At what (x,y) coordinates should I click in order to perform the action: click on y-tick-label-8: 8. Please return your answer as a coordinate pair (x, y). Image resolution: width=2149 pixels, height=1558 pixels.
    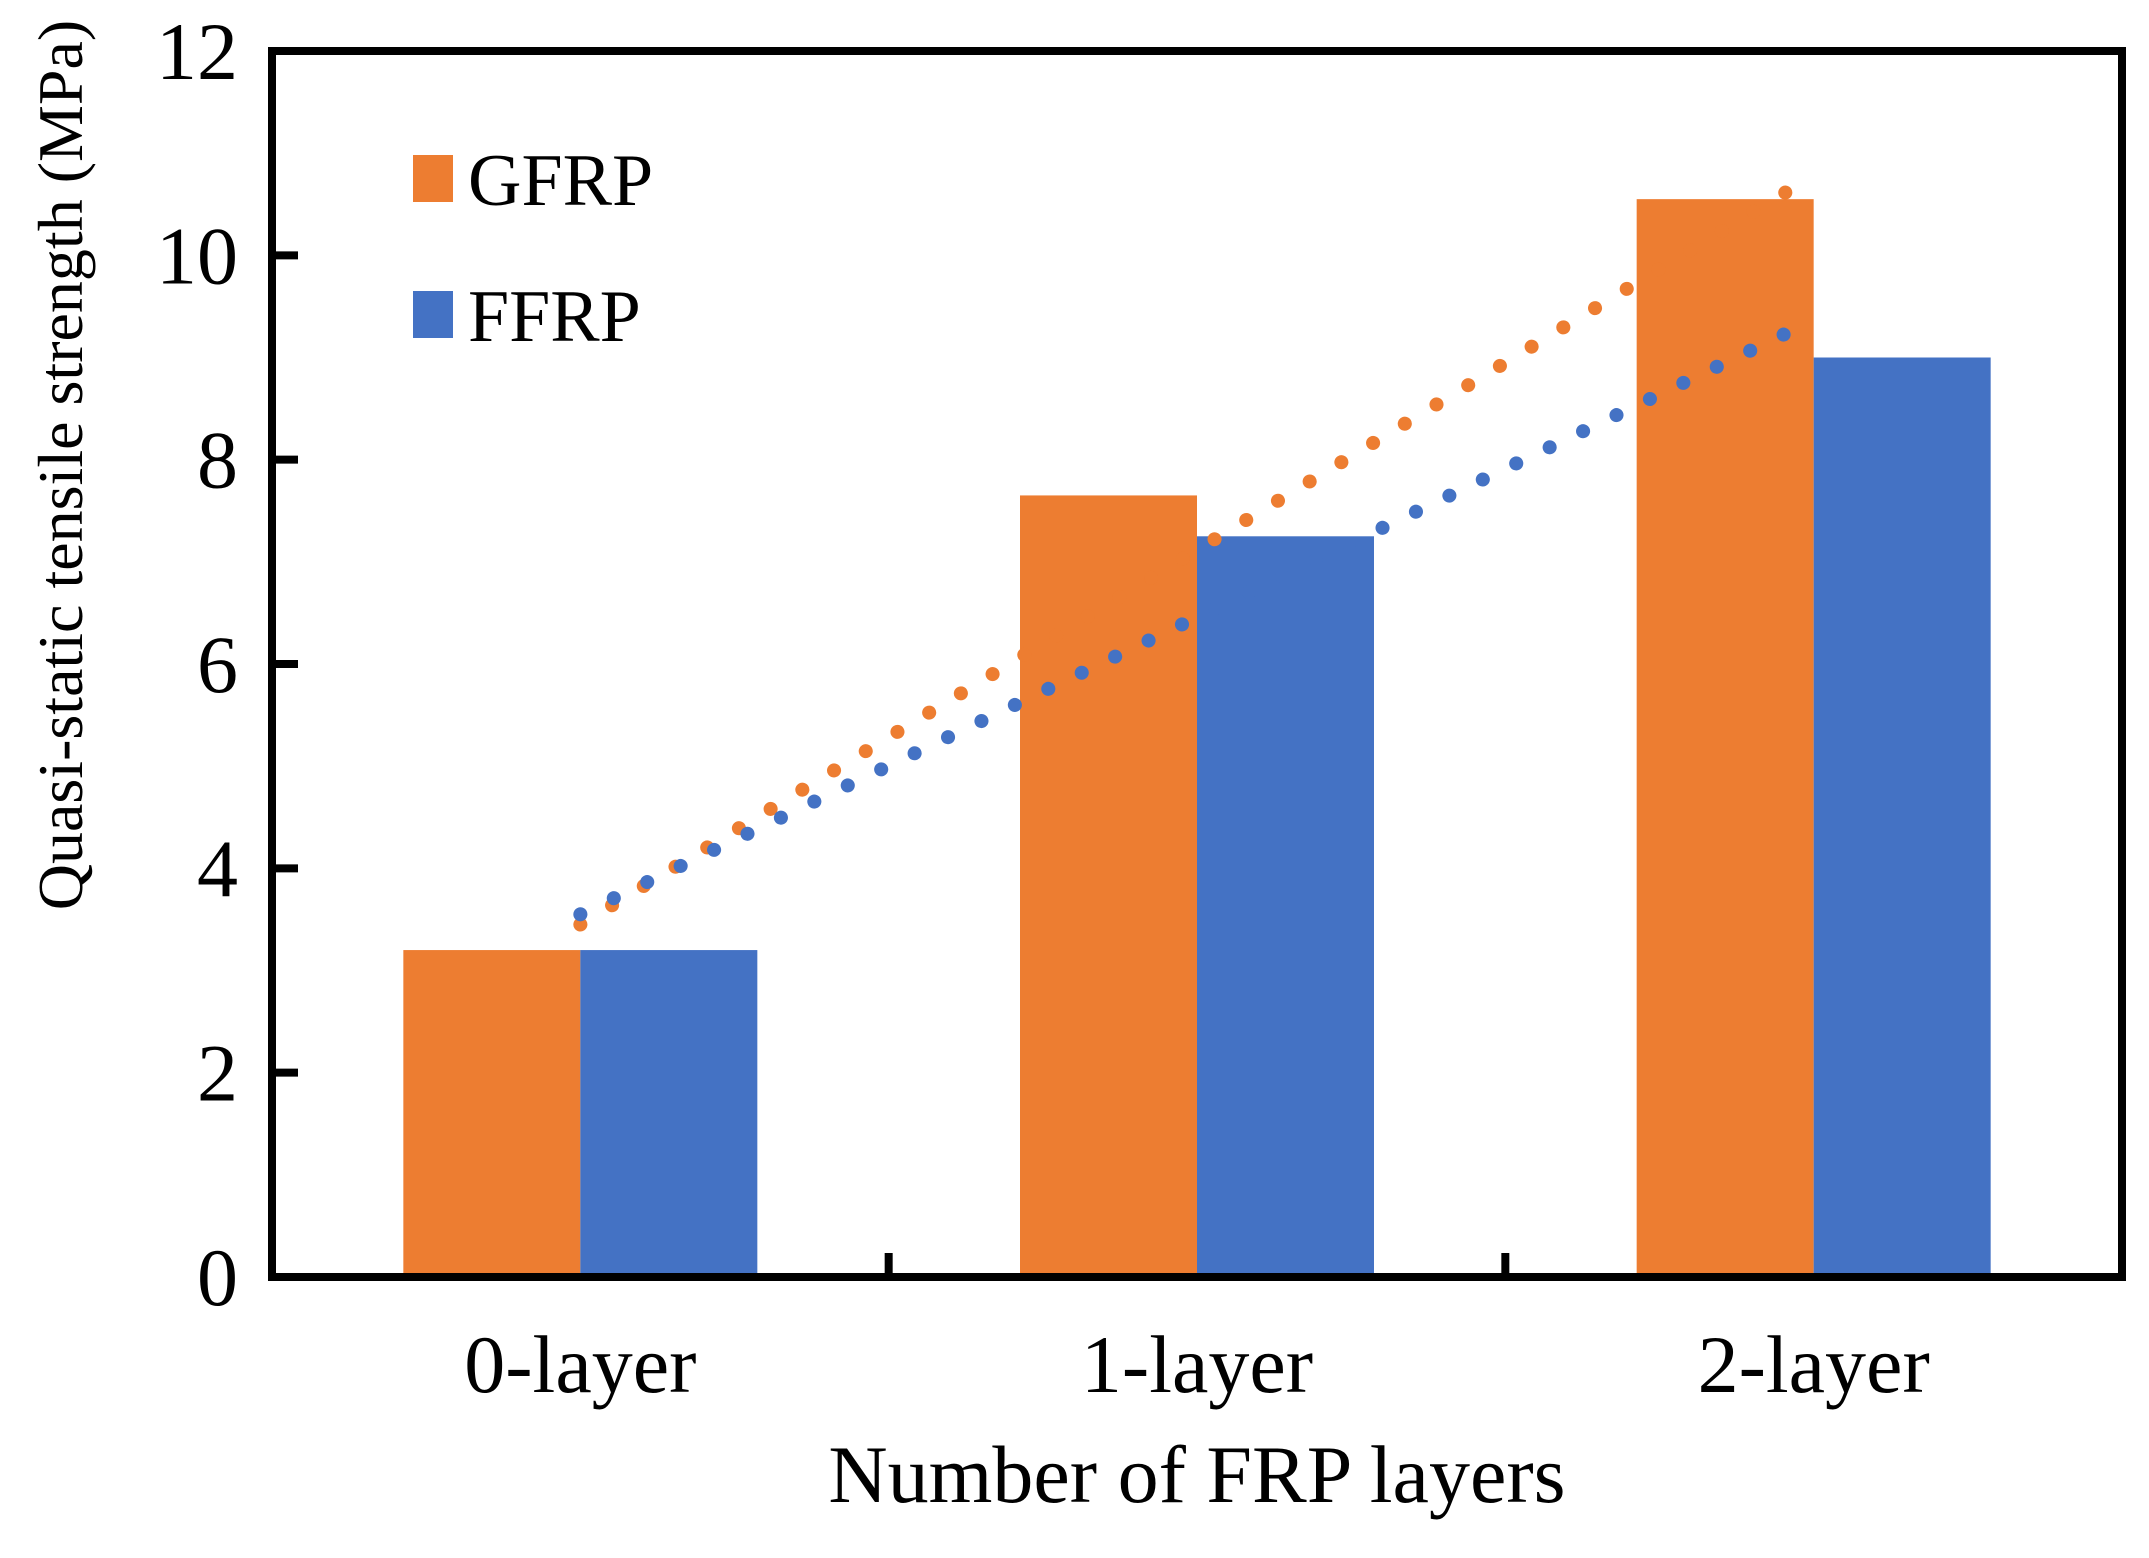
    Looking at the image, I should click on (217, 460).